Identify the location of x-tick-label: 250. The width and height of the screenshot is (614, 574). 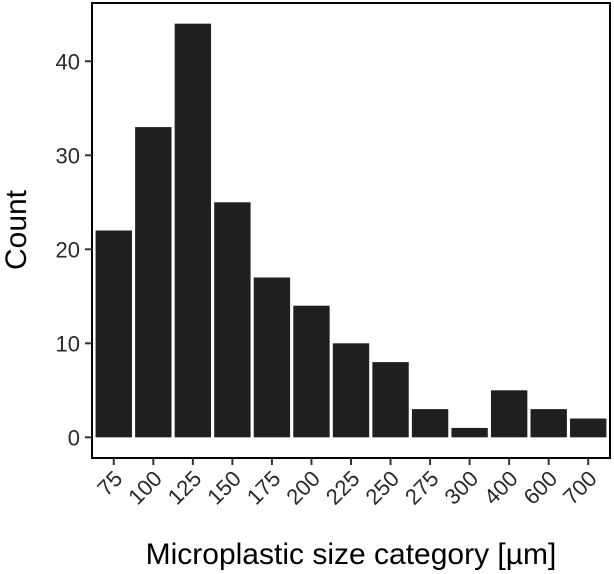
(382, 488).